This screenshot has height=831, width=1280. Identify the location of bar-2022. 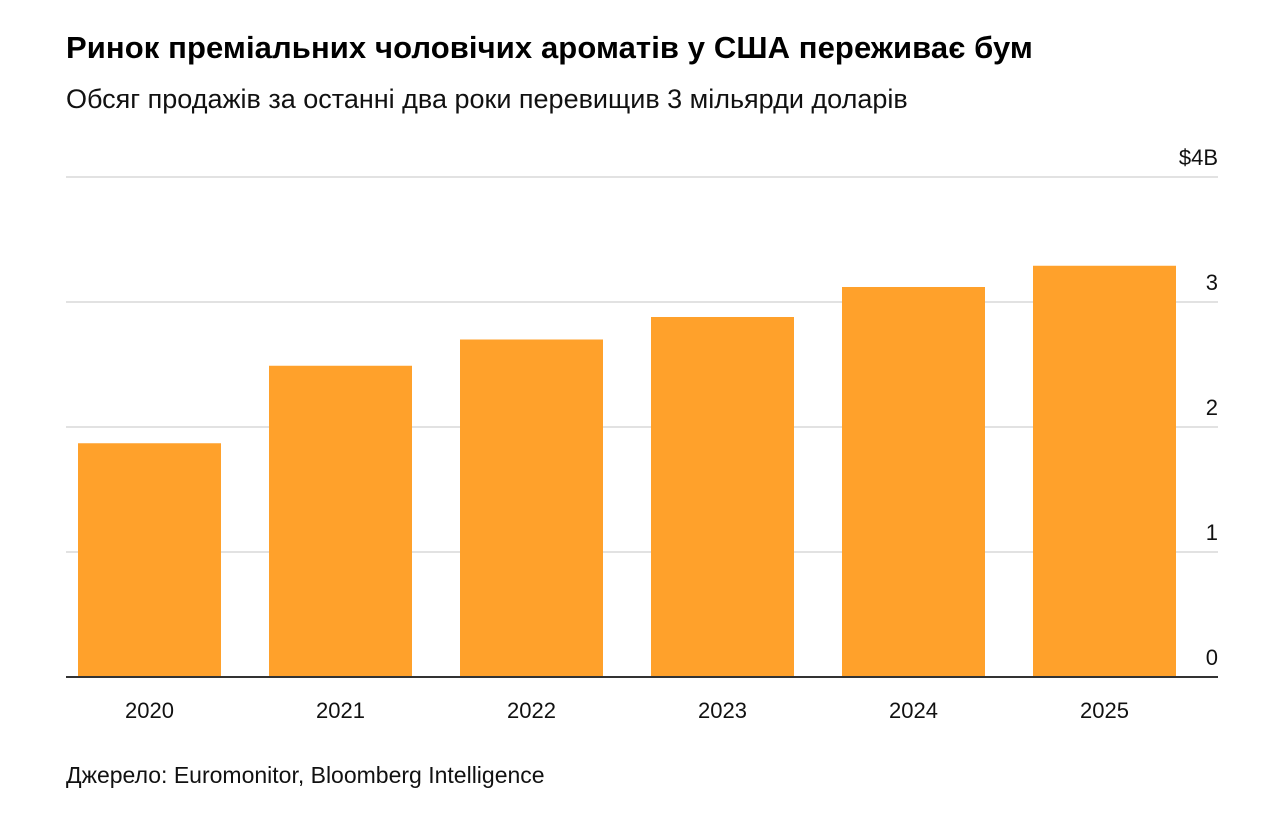
(531, 508).